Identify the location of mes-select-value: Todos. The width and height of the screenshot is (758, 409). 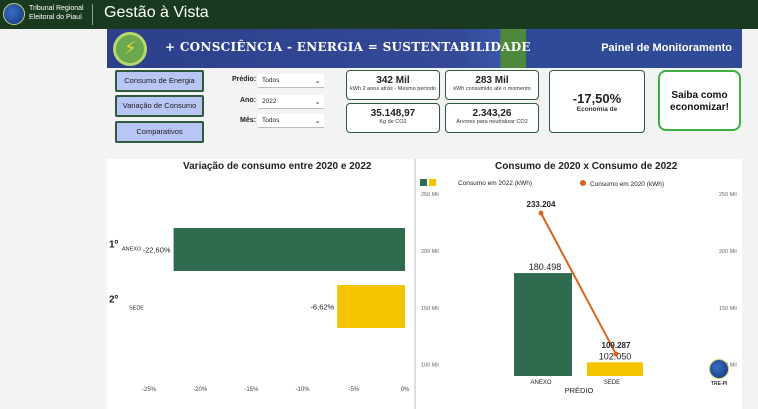
(271, 120).